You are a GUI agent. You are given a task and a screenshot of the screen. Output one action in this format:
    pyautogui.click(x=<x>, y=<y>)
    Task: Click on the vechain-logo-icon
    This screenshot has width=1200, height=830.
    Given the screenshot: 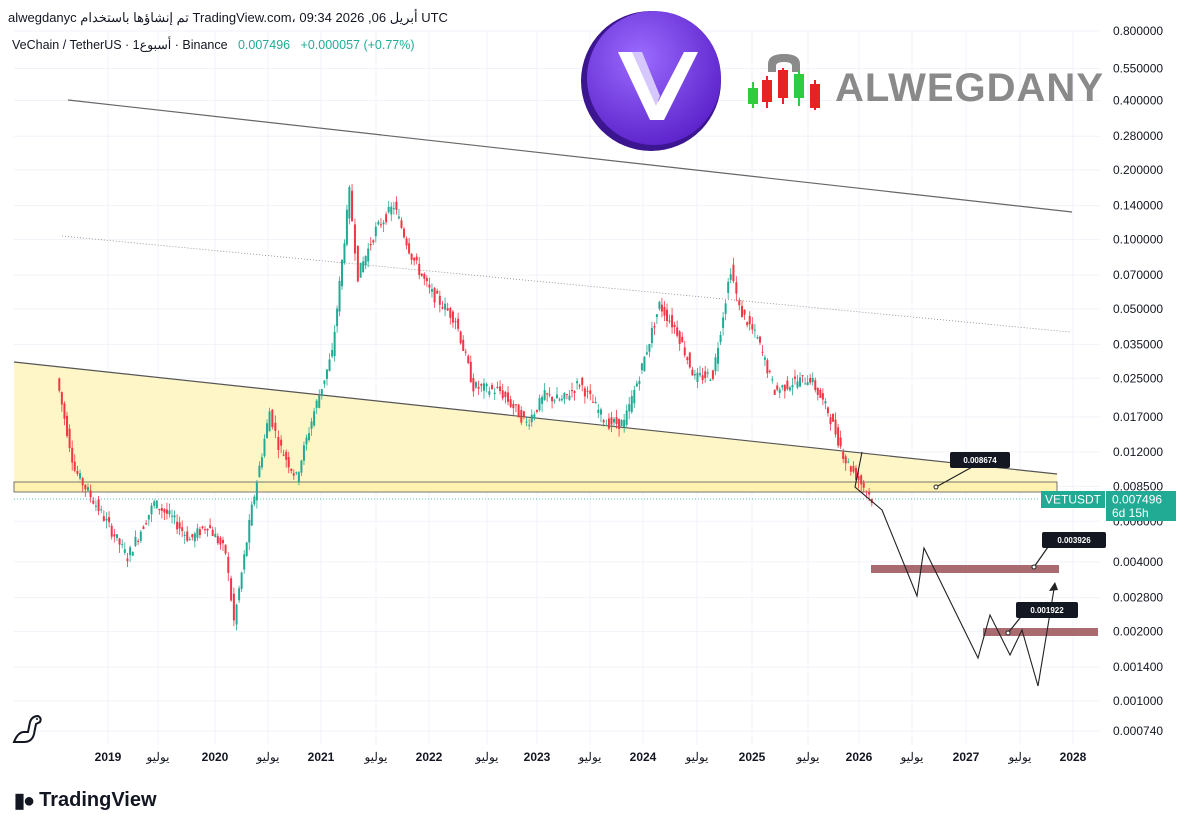 What is the action you would take?
    pyautogui.click(x=651, y=81)
    